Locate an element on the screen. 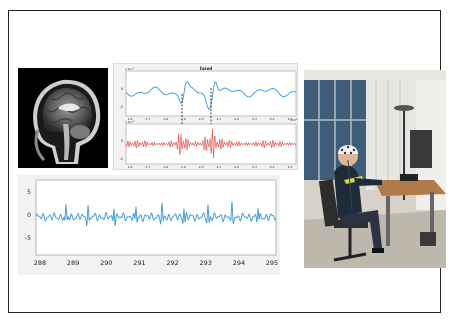 The width and height of the screenshot is (450, 320). top-exponent-label: x 10⁻³ is located at coordinates (130, 69).